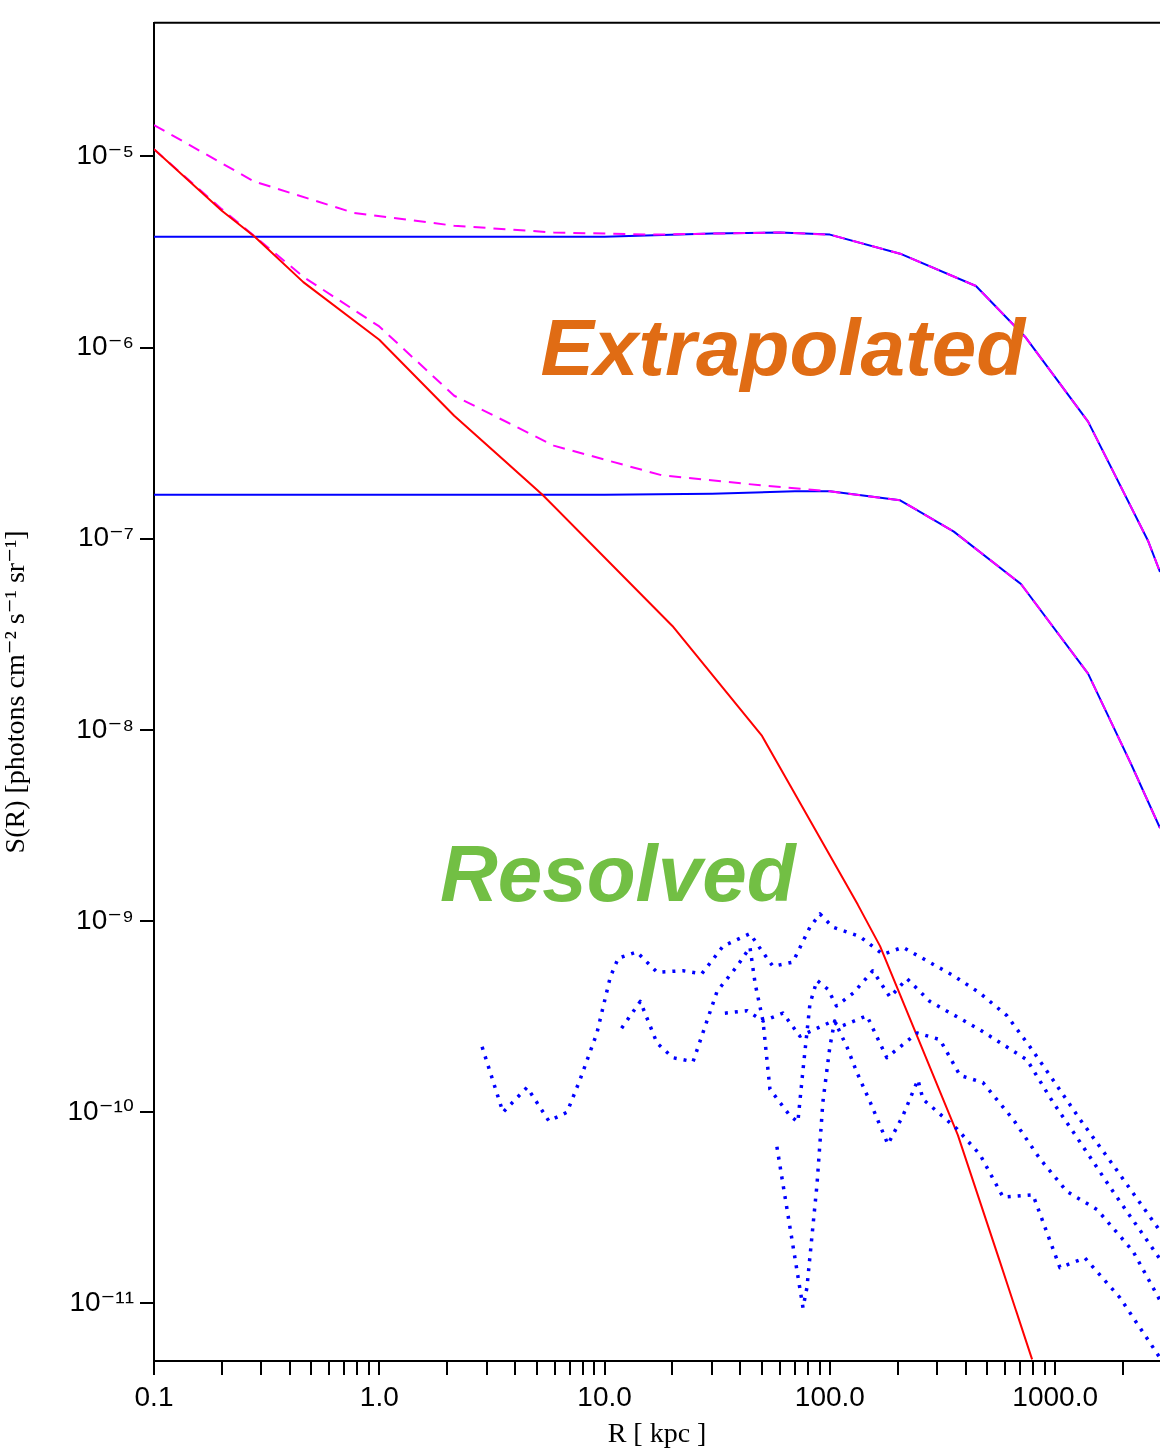  Describe the element at coordinates (105, 919) in the screenshot. I see `y-tick-label: 10⁻⁹` at that location.